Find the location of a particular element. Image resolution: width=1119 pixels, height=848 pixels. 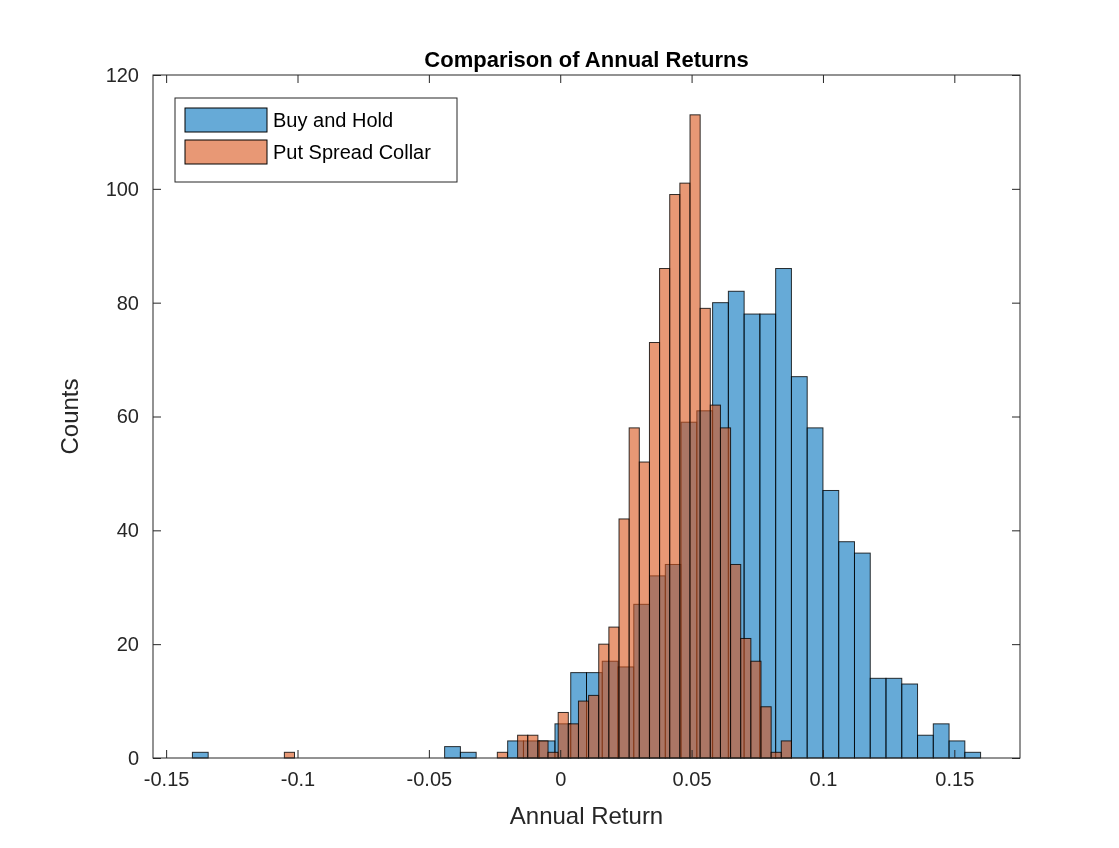

x-tick-label: 0 is located at coordinates (561, 779).